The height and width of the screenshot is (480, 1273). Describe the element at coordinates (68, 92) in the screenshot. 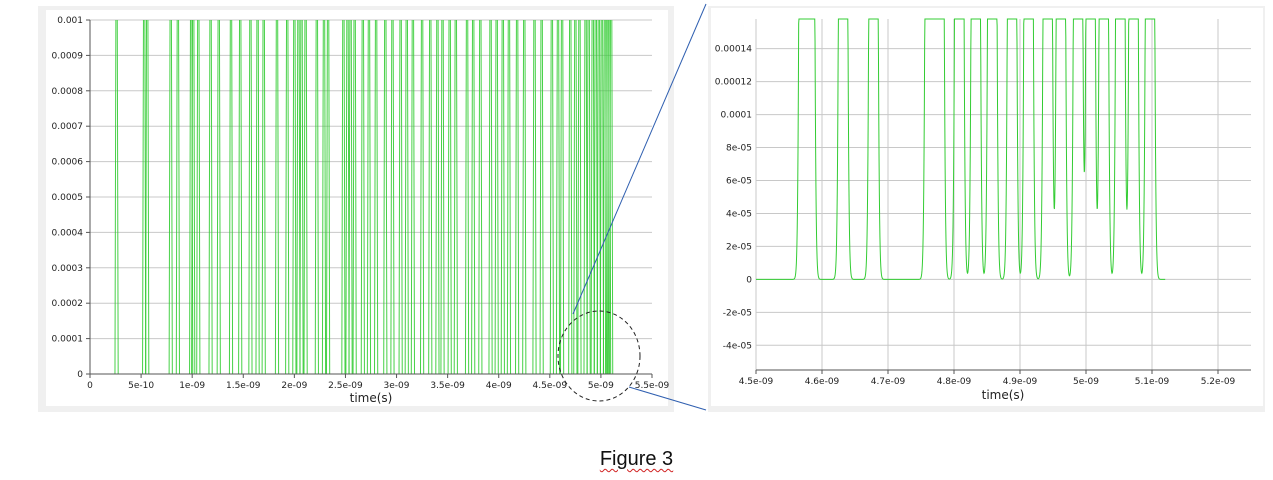

I see `overview-y-tick-label: 0.0008` at that location.